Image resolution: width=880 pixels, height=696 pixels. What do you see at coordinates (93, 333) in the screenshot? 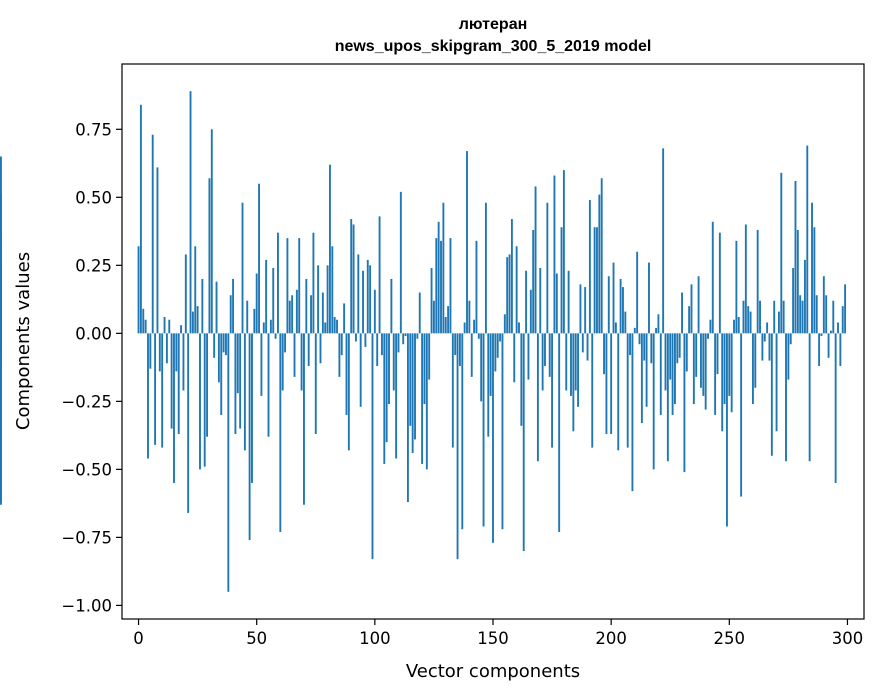
I see `y-tick-label: 0.00` at bounding box center [93, 333].